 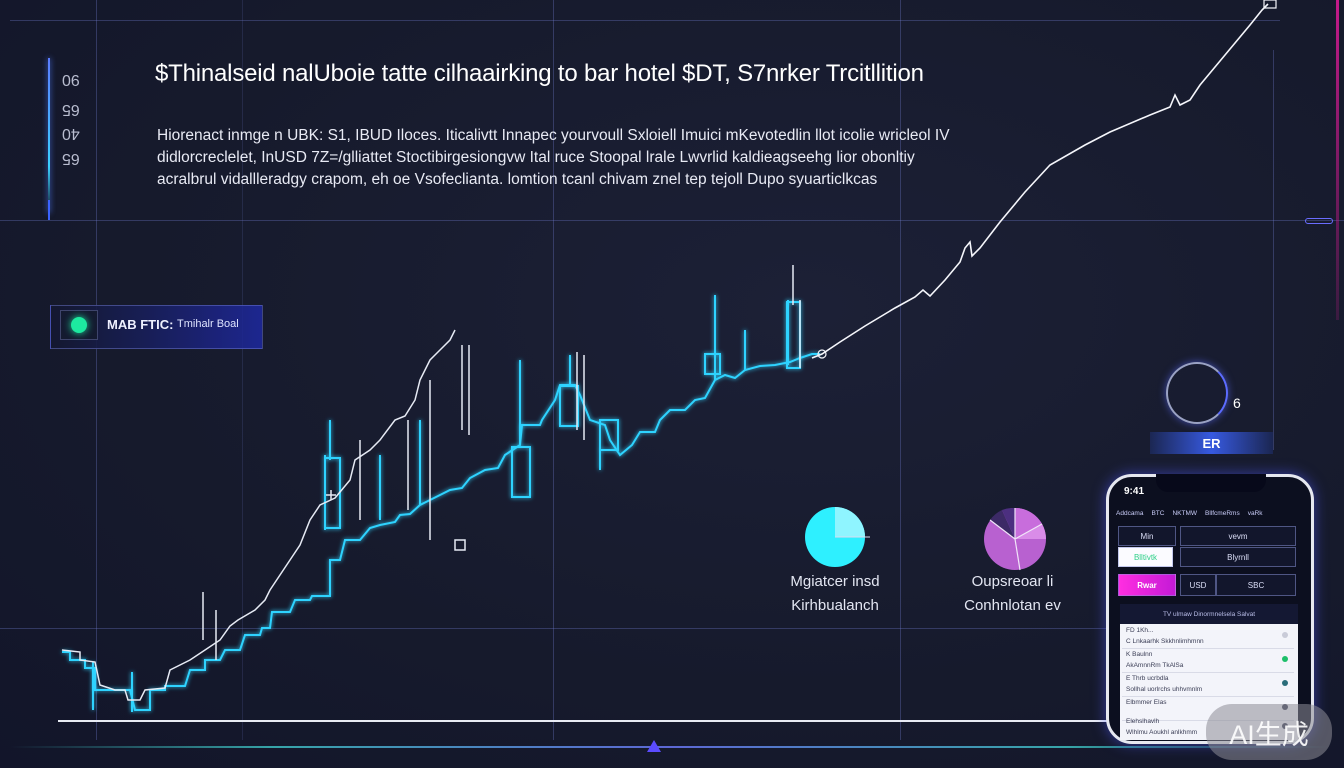 I want to click on phone-row3-pink-button: Rwar, so click(x=1147, y=585).